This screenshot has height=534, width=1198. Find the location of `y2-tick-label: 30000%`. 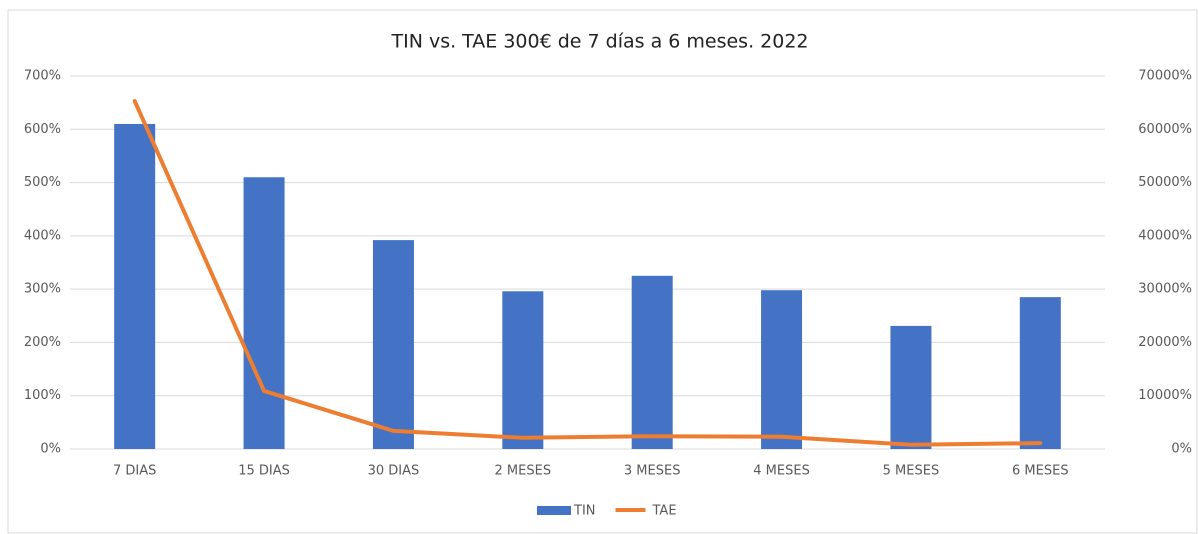

y2-tick-label: 30000% is located at coordinates (1165, 289).